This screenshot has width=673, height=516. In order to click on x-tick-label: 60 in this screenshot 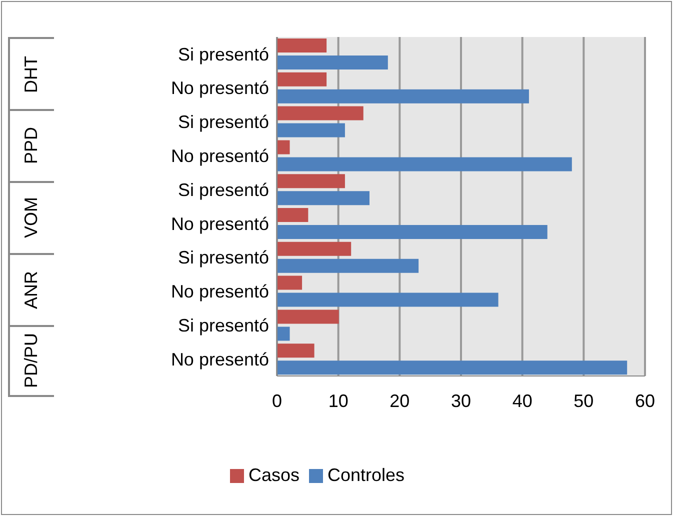, I will do `click(645, 400)`.